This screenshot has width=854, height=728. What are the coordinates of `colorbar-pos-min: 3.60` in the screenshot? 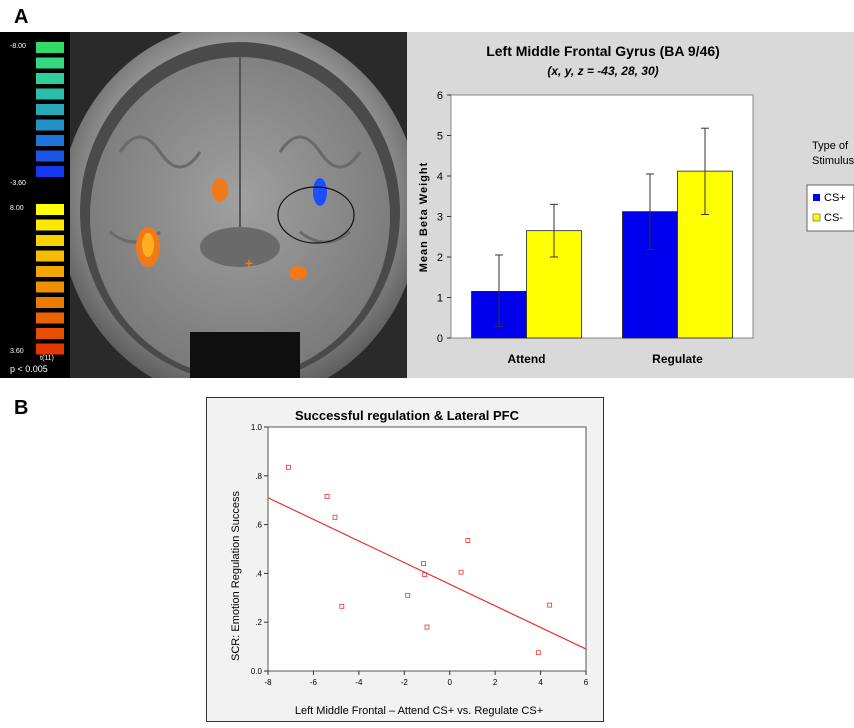 It's located at (17, 351).